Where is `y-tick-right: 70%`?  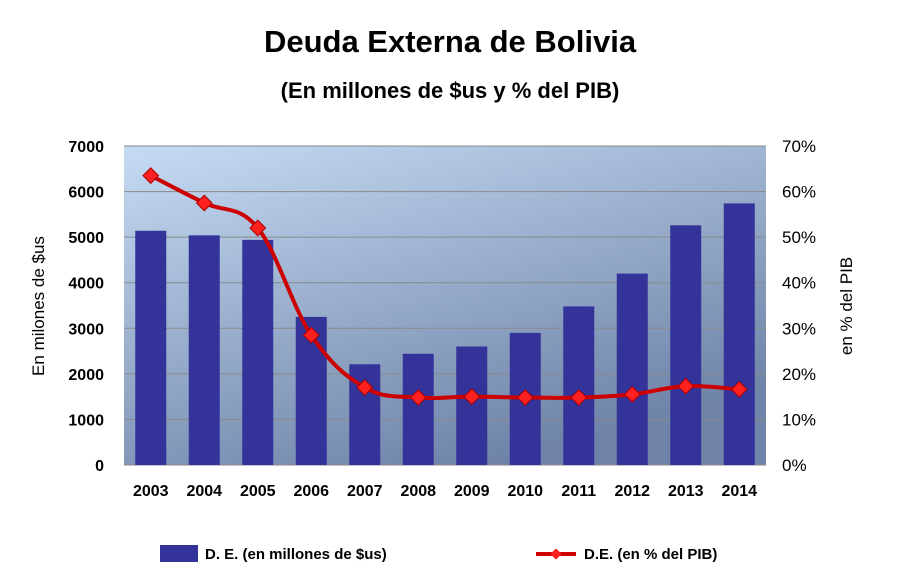 y-tick-right: 70% is located at coordinates (799, 146).